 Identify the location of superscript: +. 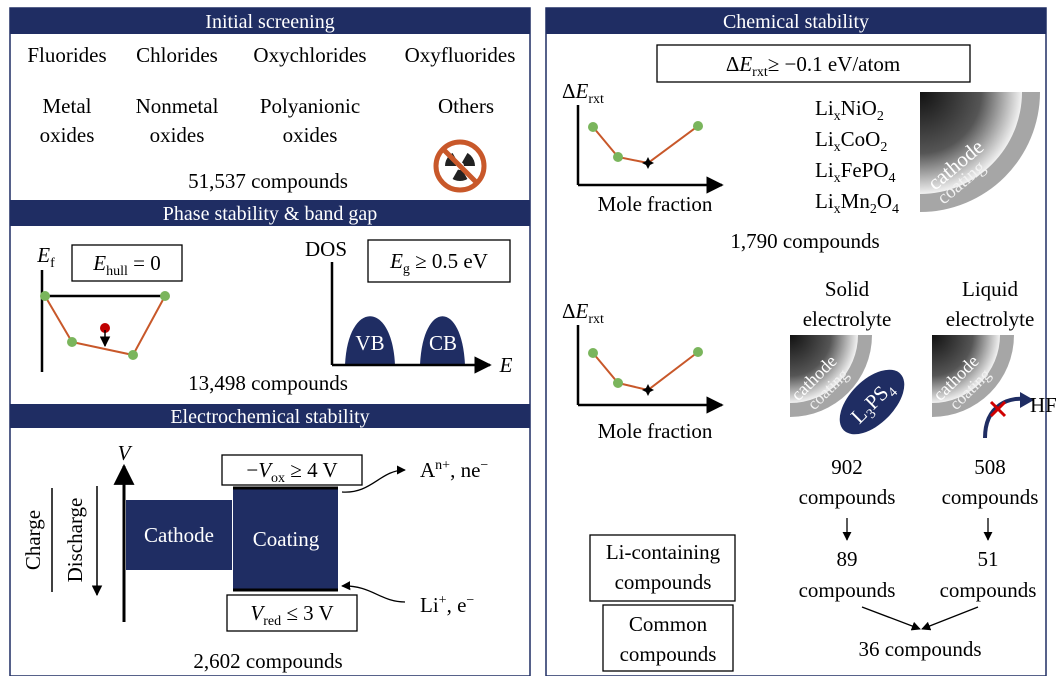
(443, 600).